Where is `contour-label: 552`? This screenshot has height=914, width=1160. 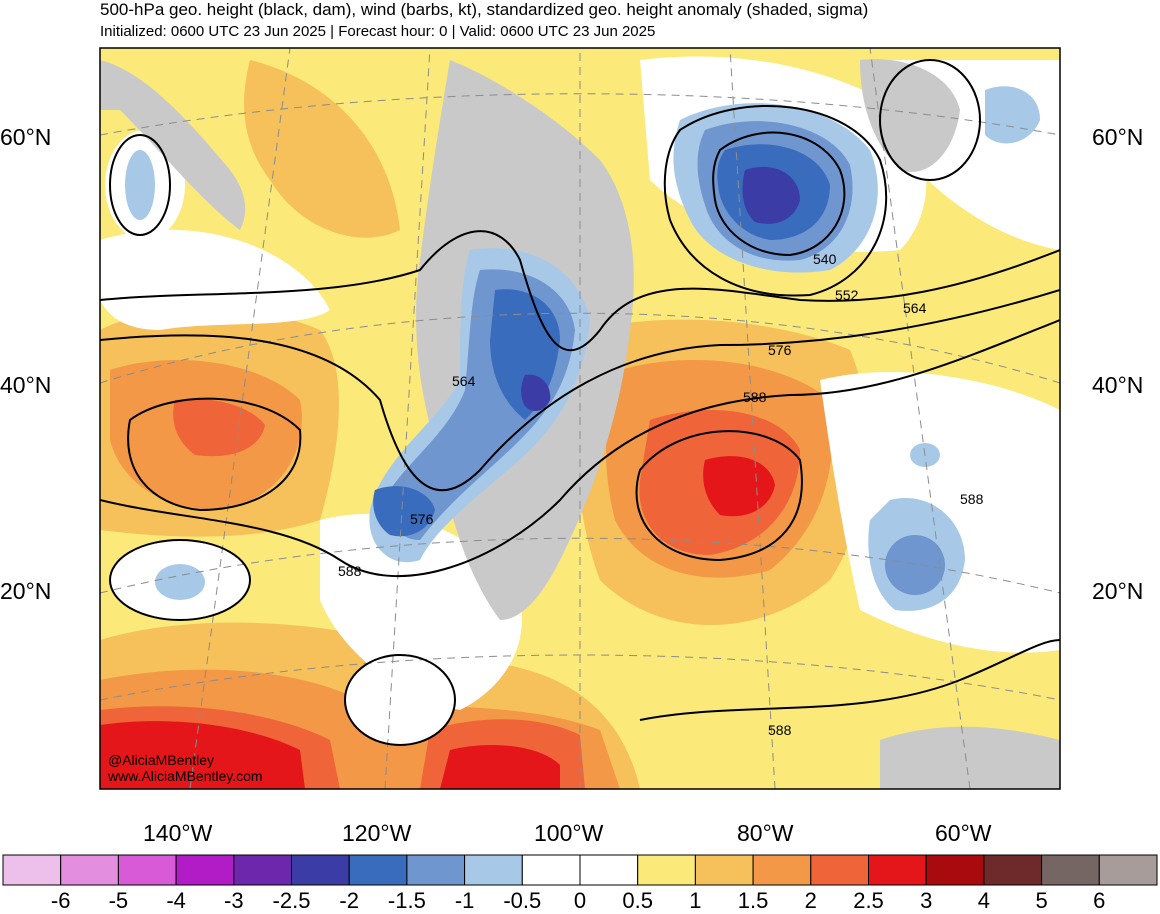 contour-label: 552 is located at coordinates (847, 295).